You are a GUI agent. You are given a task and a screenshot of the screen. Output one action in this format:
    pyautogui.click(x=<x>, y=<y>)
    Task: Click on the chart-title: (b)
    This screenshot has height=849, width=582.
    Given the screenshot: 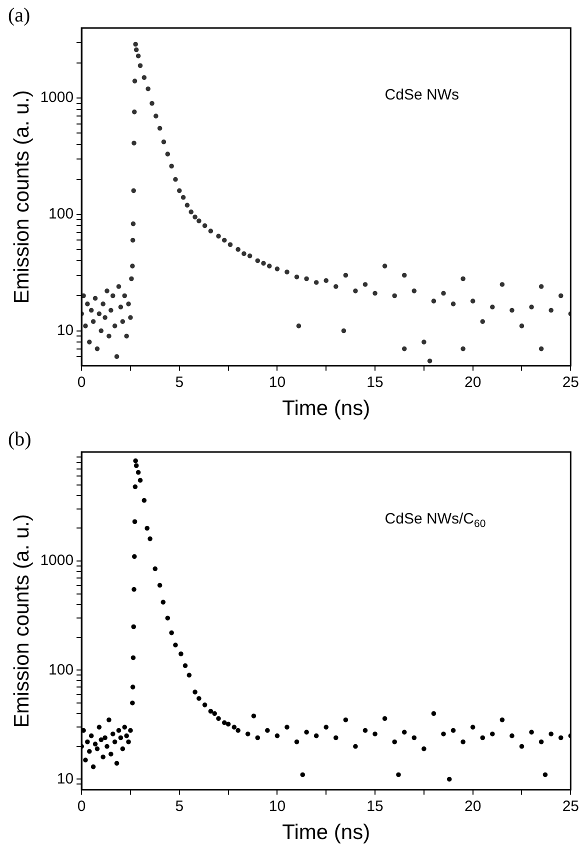 What is the action you would take?
    pyautogui.click(x=20, y=439)
    